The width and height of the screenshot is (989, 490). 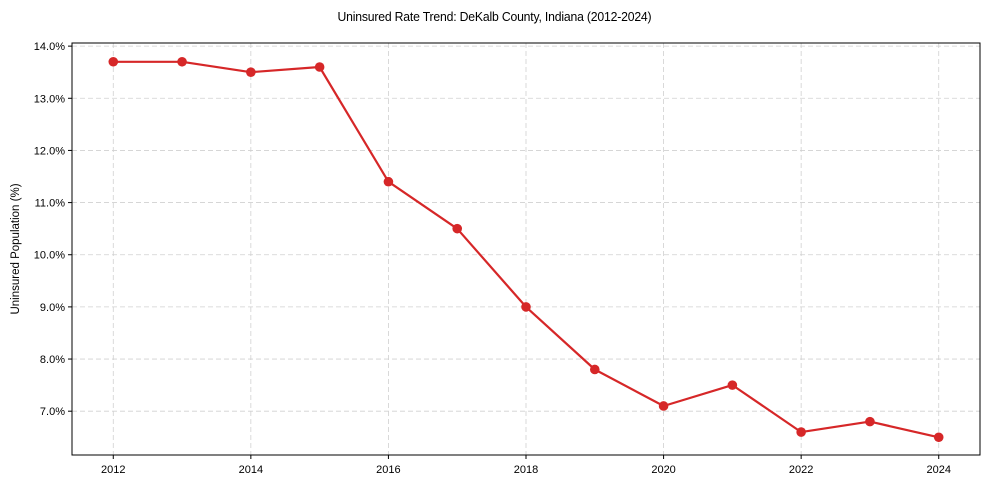 What do you see at coordinates (938, 470) in the screenshot?
I see `x-tick-label: 2024` at bounding box center [938, 470].